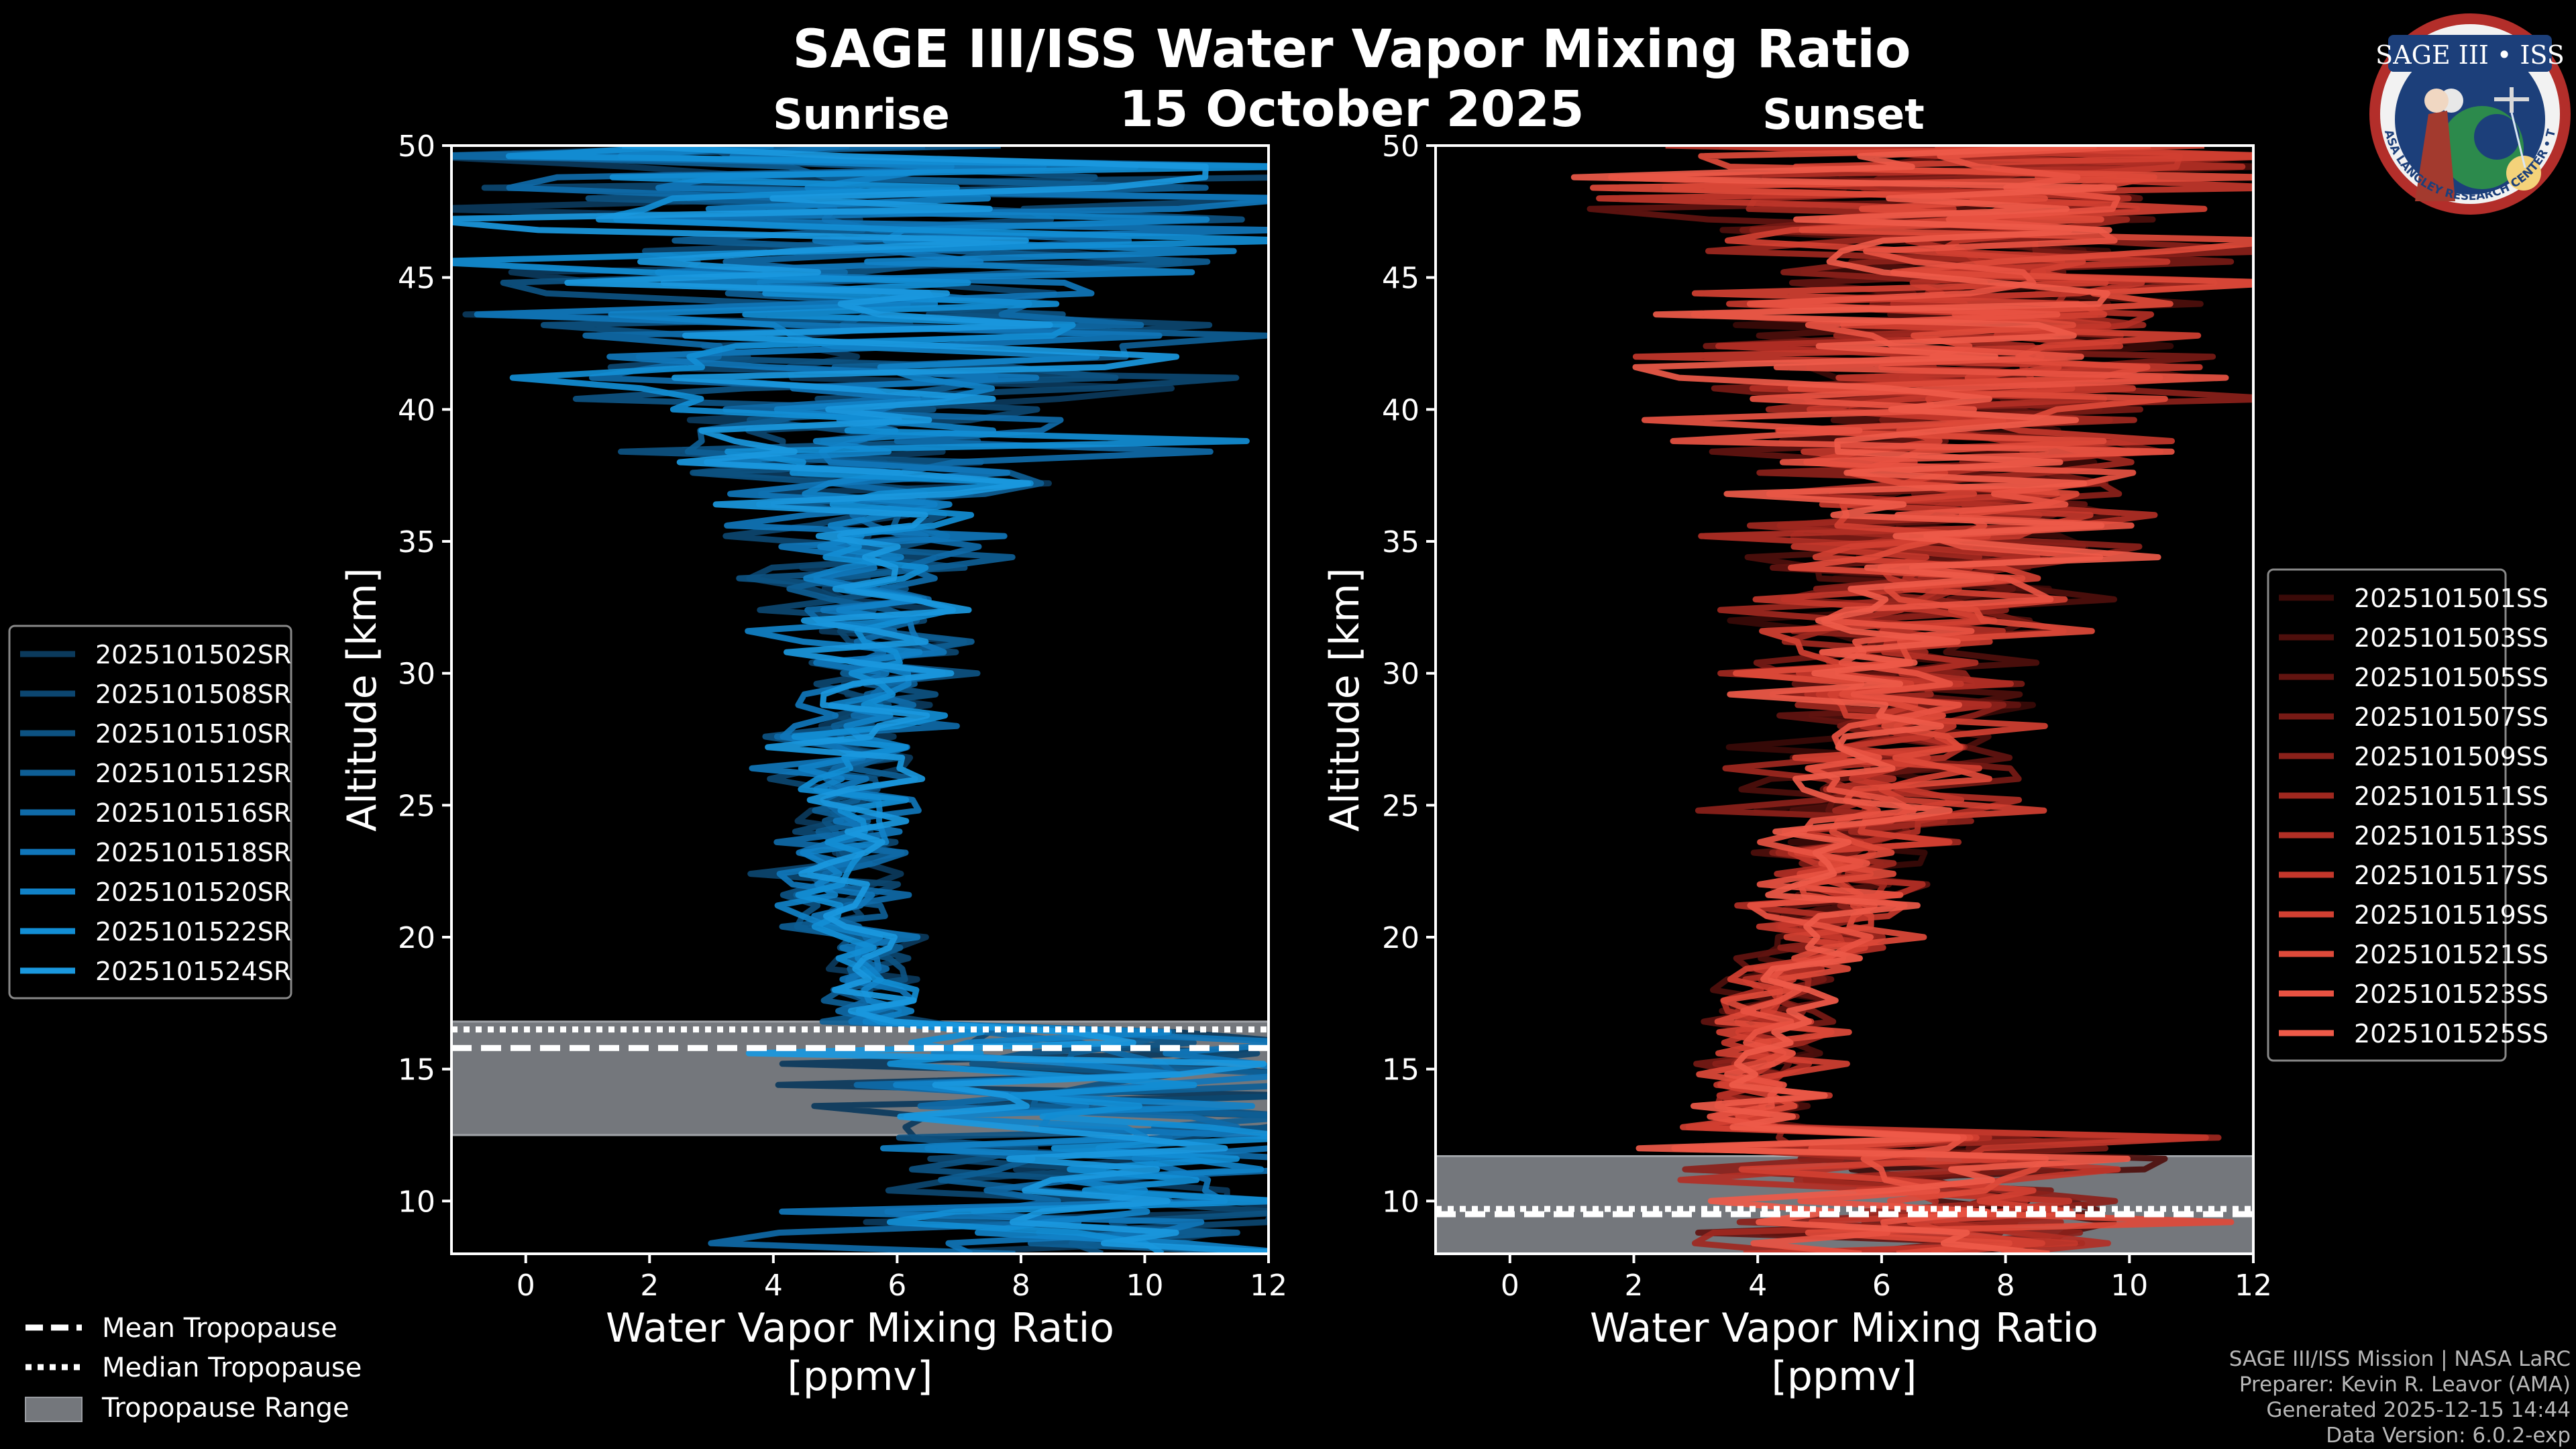 Image resolution: width=2576 pixels, height=1449 pixels. I want to click on sunset-legend-frame, so click(2387, 815).